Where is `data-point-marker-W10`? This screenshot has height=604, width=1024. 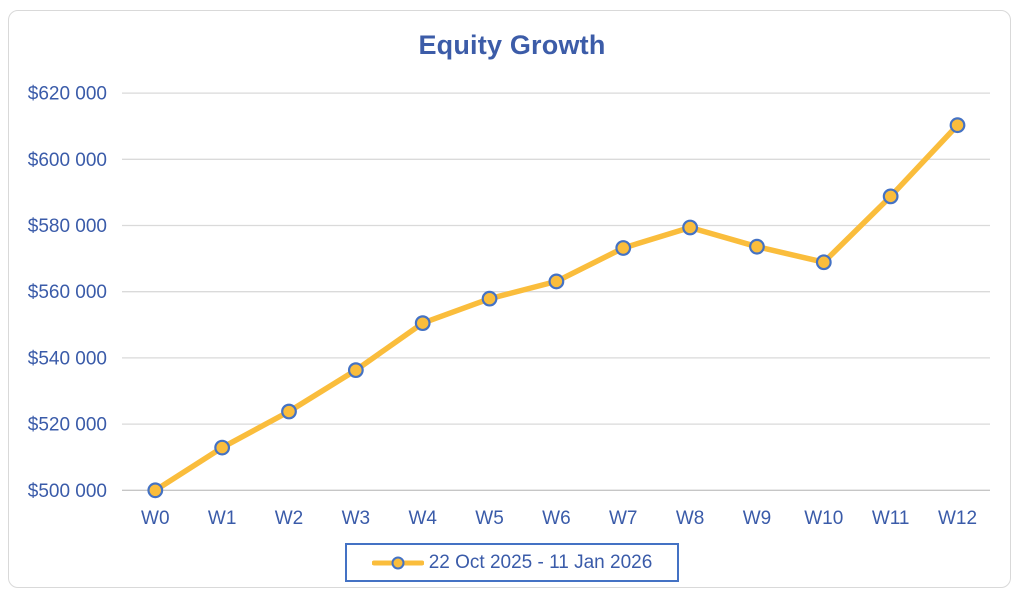
data-point-marker-W10 is located at coordinates (823, 262).